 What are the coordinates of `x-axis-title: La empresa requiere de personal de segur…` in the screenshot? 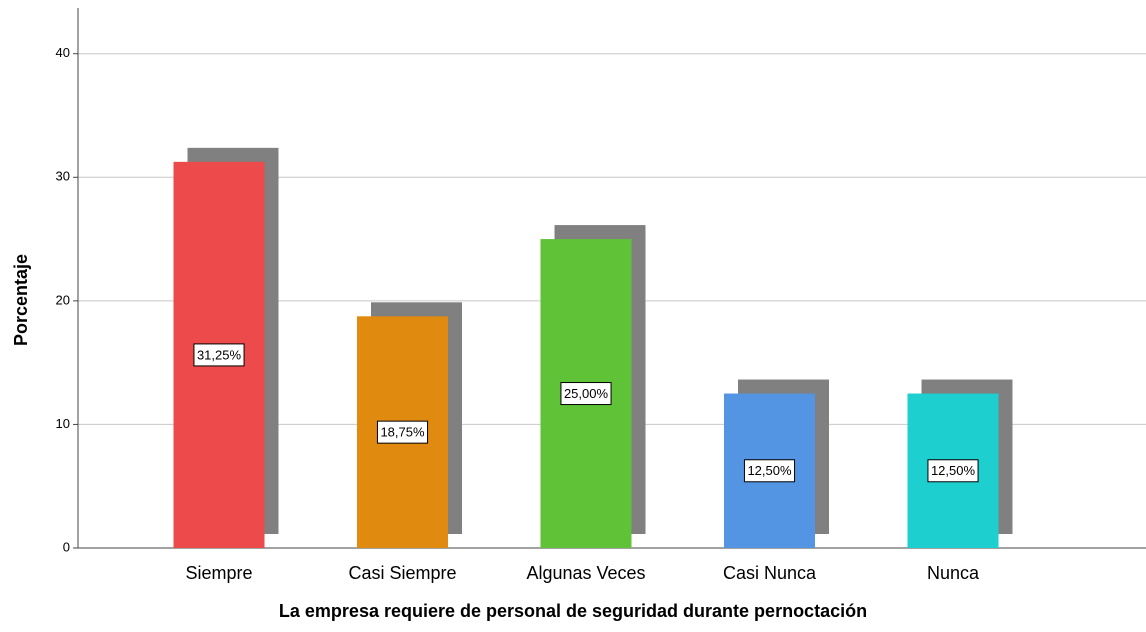 It's located at (573, 611).